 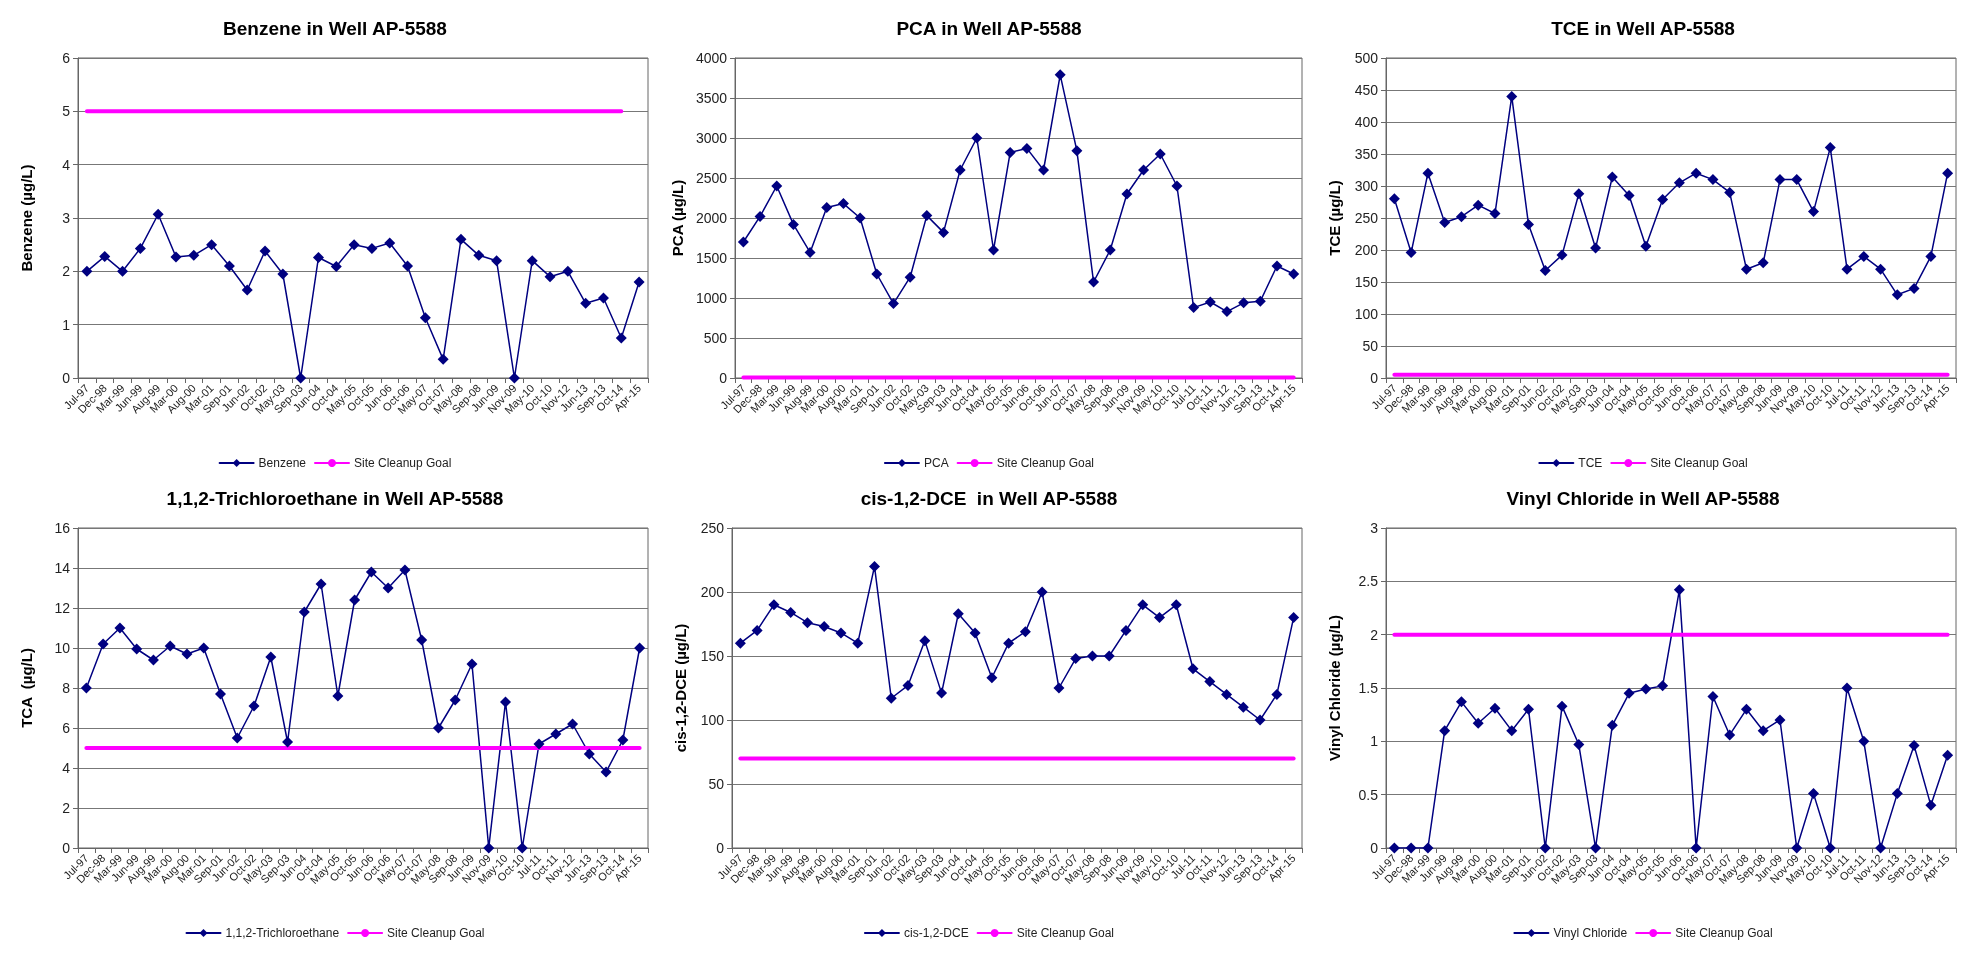 What do you see at coordinates (936, 463) in the screenshot?
I see `legend-label: PCA` at bounding box center [936, 463].